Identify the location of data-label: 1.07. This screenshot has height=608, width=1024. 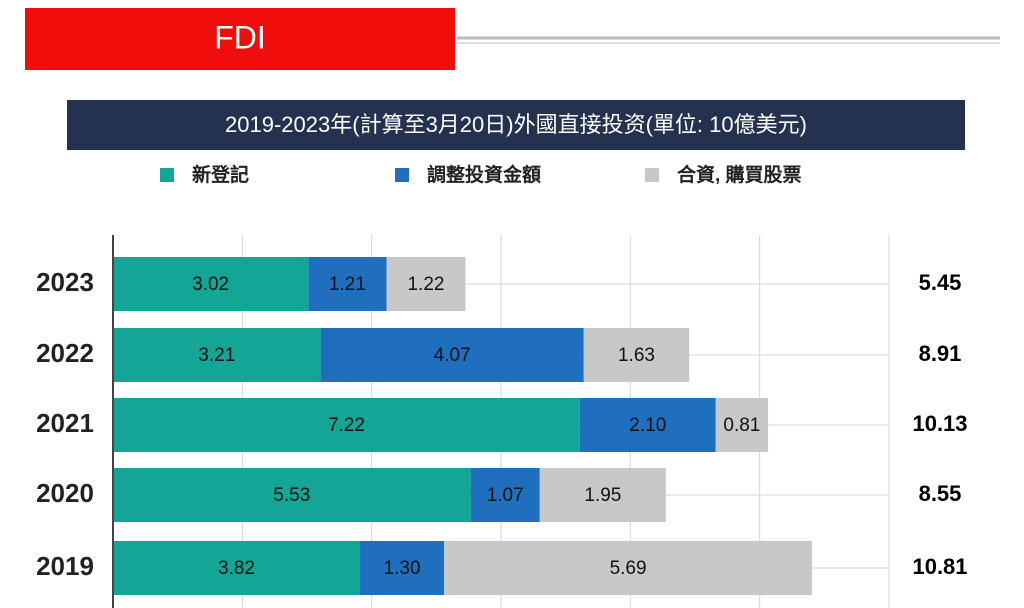
(505, 495).